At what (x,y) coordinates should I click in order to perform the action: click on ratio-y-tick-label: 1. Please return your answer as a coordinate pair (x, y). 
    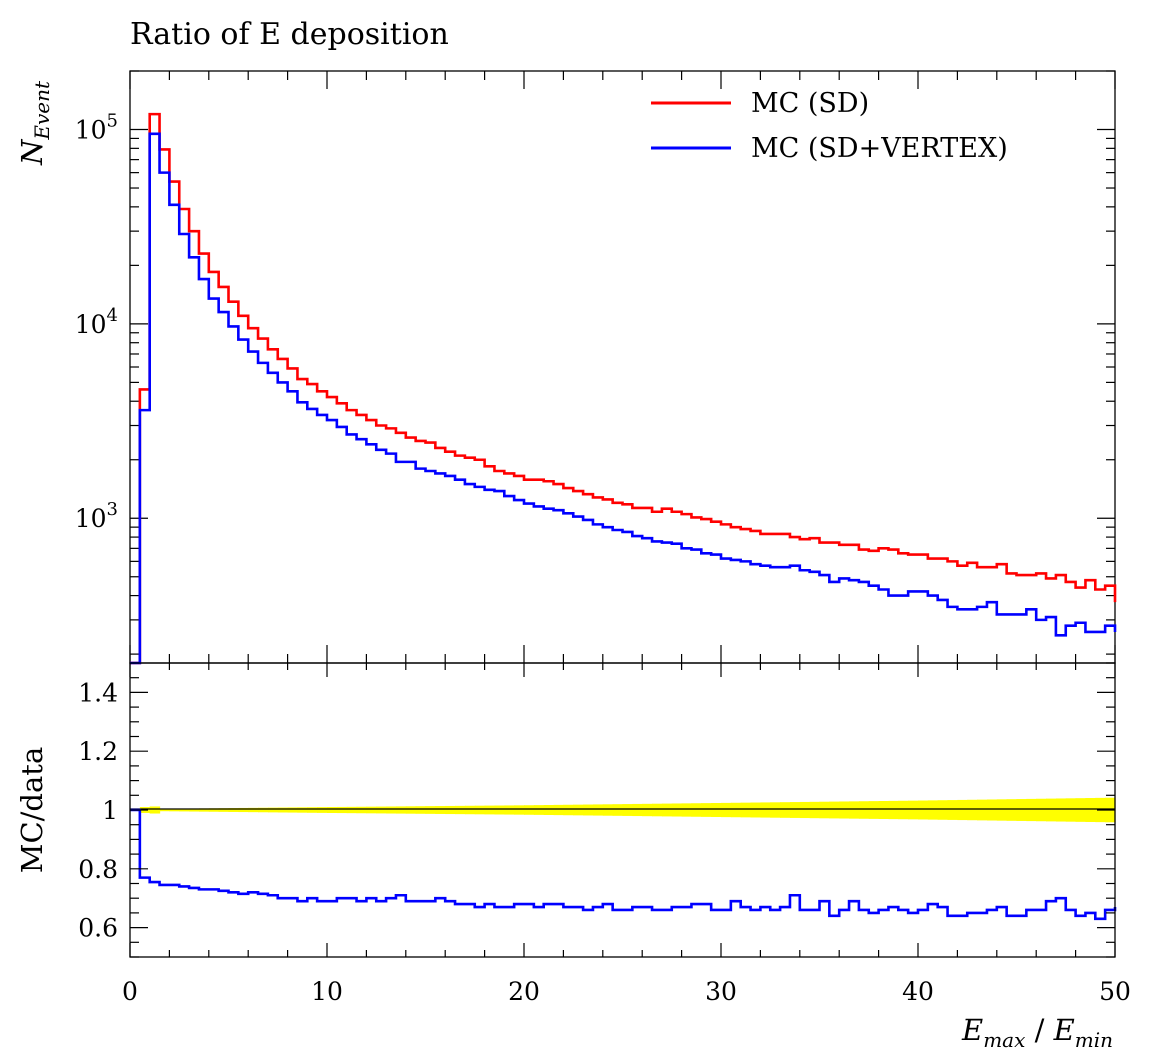
    Looking at the image, I should click on (110, 810).